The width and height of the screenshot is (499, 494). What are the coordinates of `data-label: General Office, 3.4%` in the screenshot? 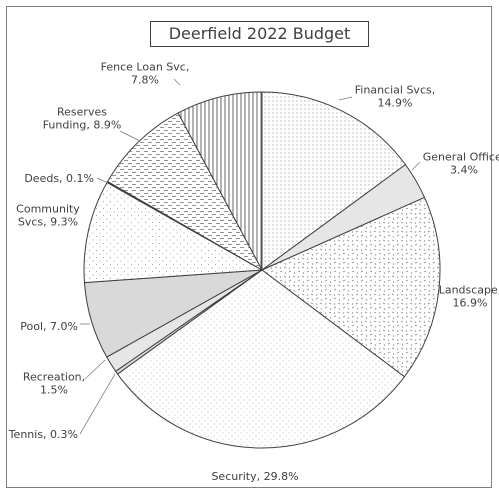 It's located at (461, 164).